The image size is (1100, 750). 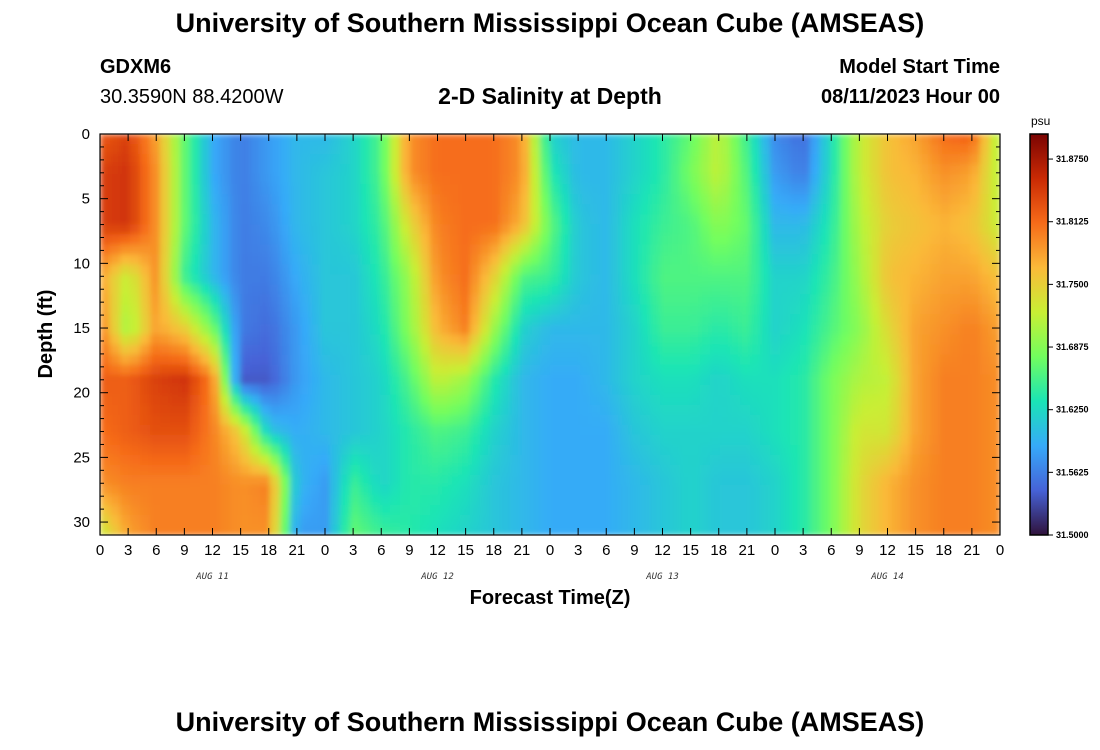 What do you see at coordinates (192, 97) in the screenshot?
I see `station-coordinates: 30.3590N 88.4200W` at bounding box center [192, 97].